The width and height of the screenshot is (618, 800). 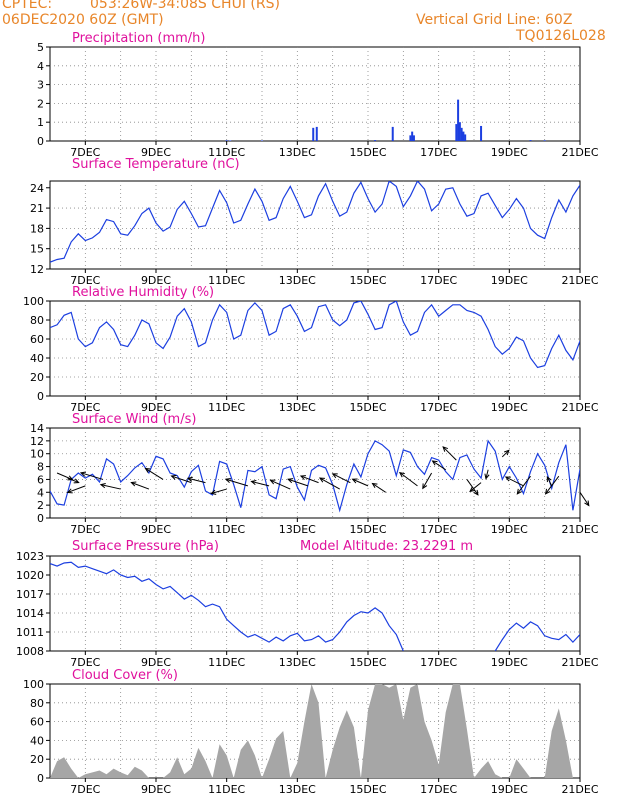 What do you see at coordinates (83, 20) in the screenshot?
I see `header-run: 06DEC2020 60Z (GMT)` at bounding box center [83, 20].